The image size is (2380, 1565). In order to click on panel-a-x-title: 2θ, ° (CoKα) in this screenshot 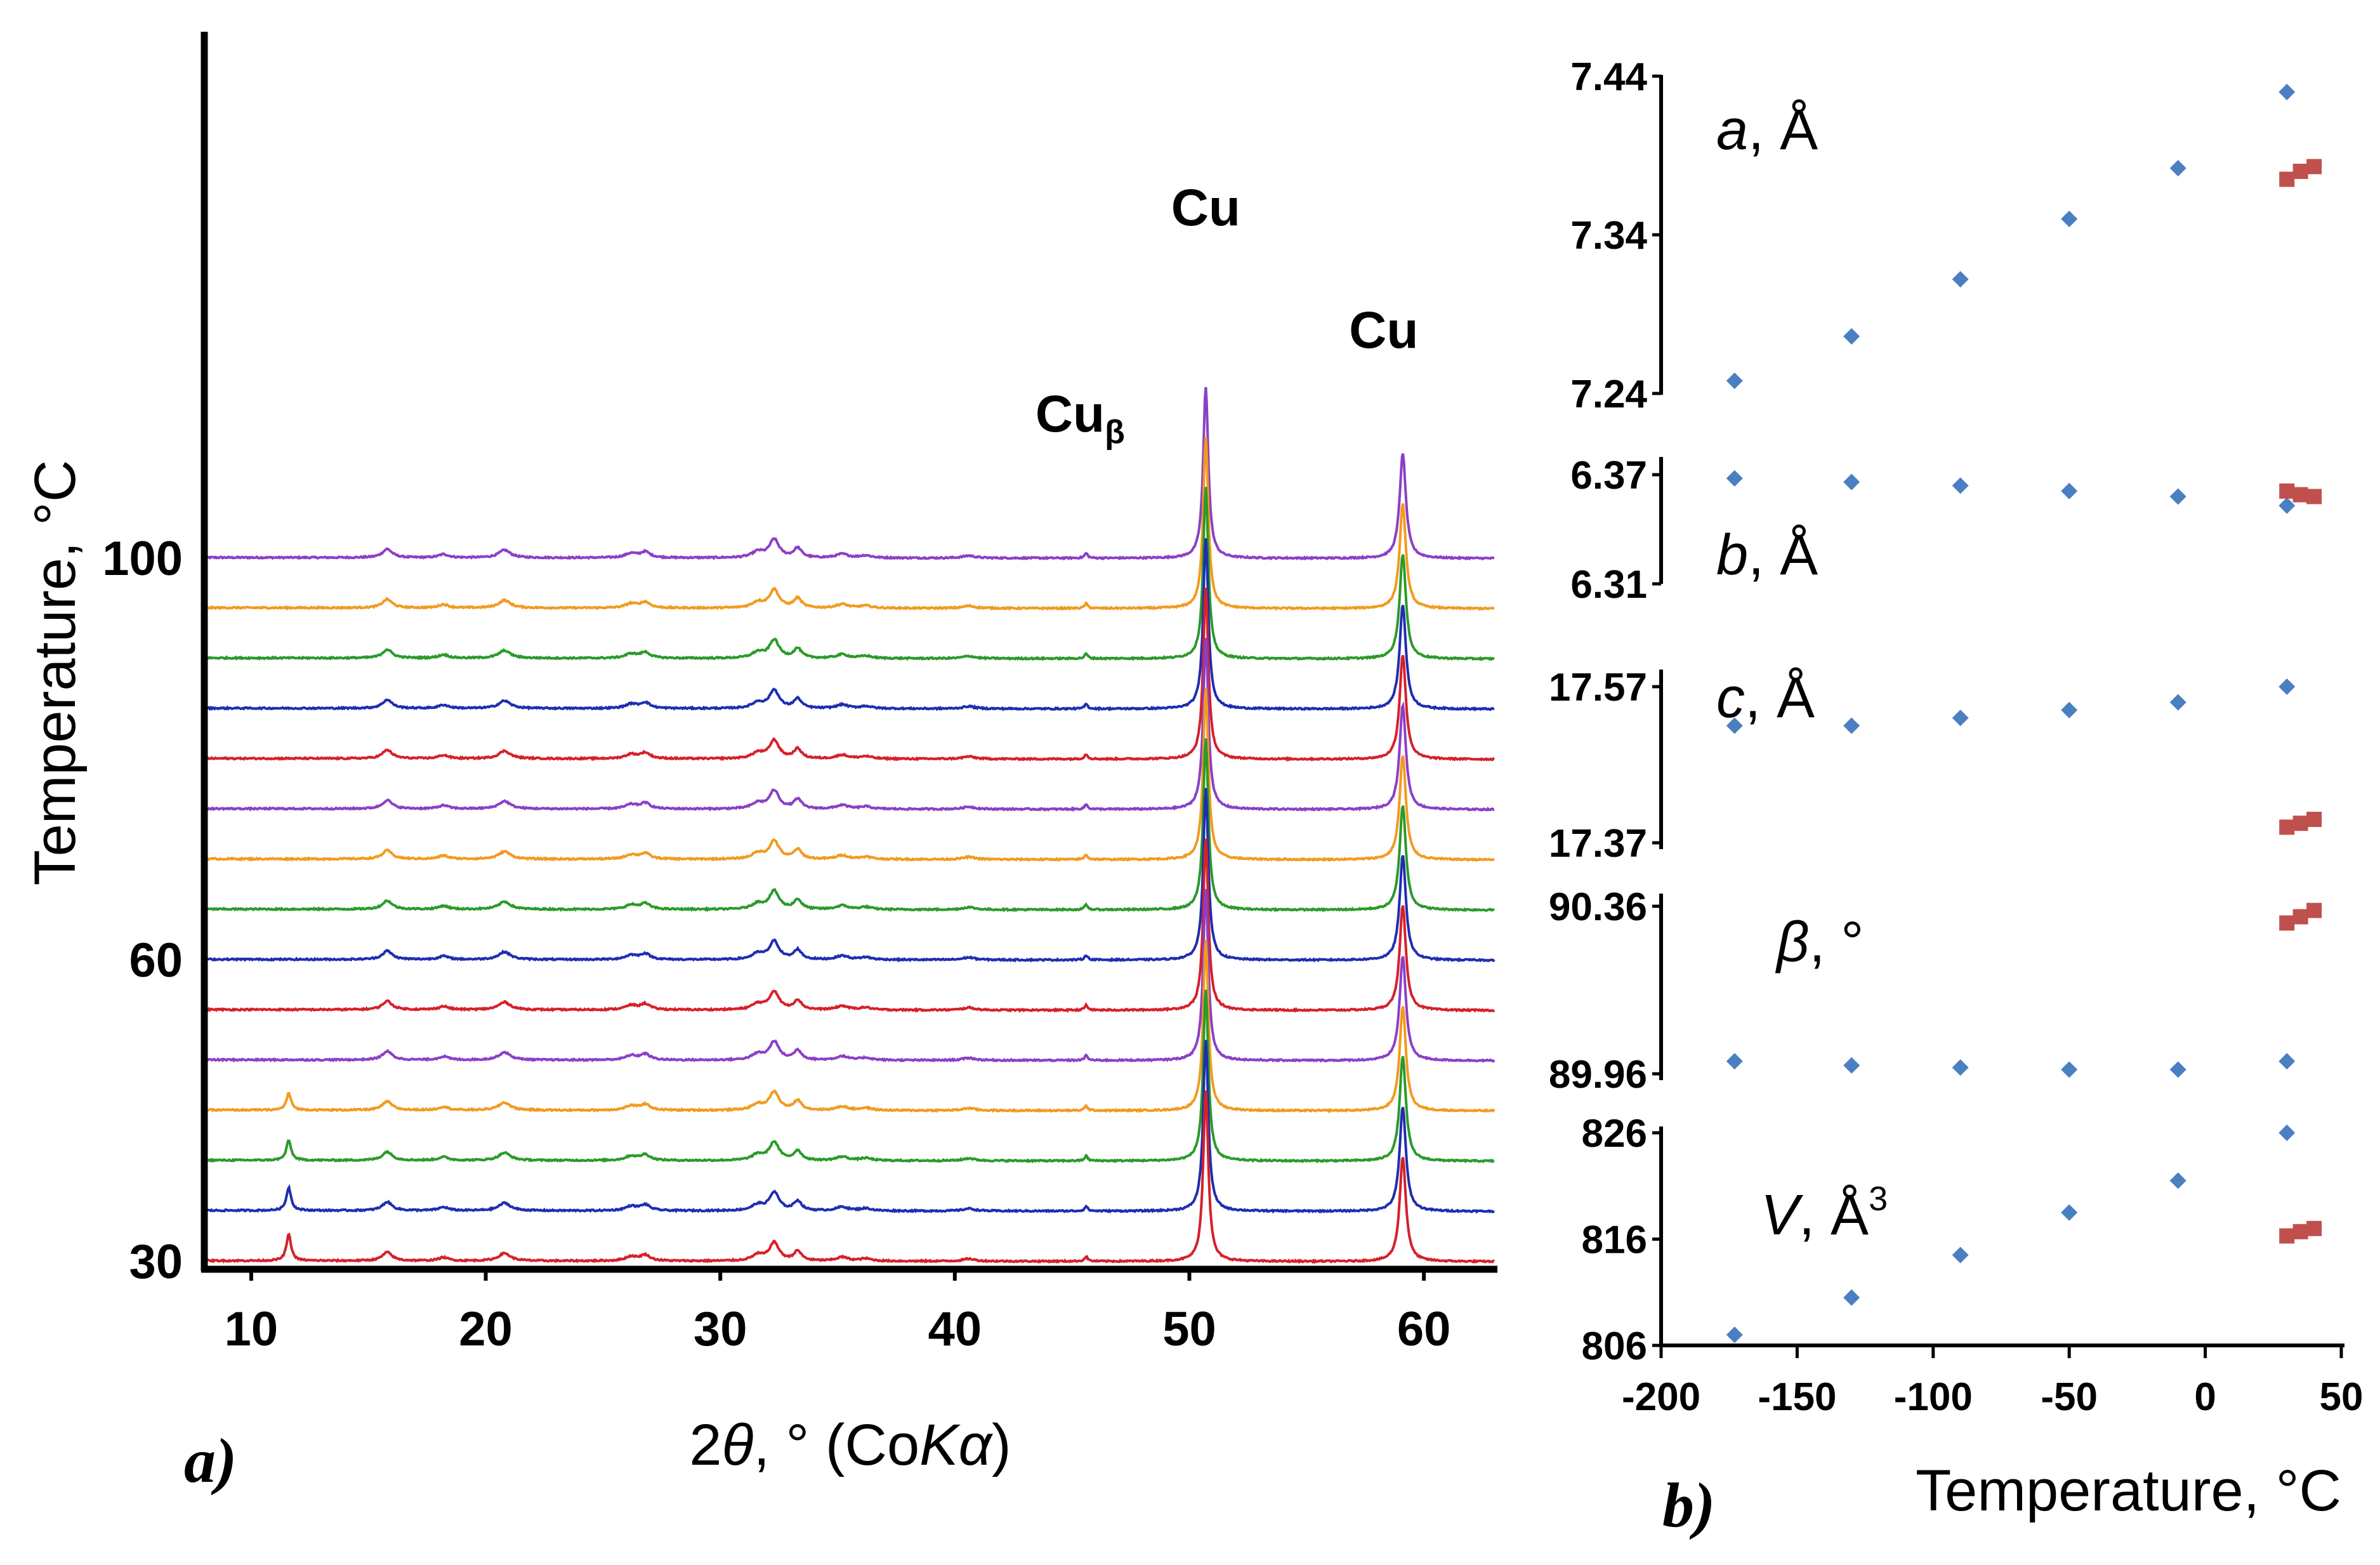, I will do `click(850, 1445)`.